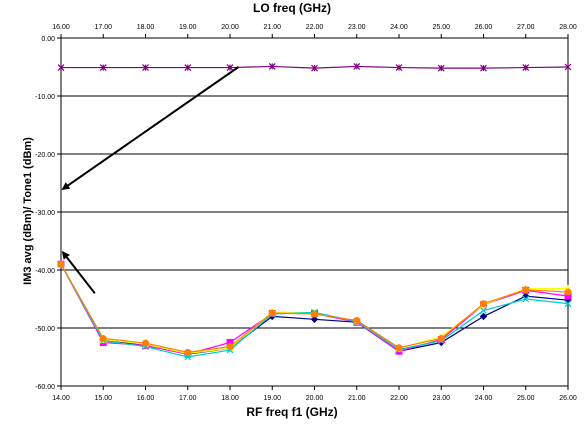 This screenshot has width=584, height=425. I want to click on x-tick-label: 15.00, so click(103, 398).